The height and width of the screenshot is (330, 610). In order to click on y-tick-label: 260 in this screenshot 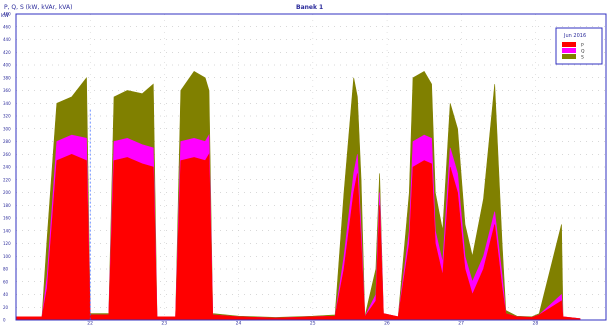, I will do `click(7, 154)`.